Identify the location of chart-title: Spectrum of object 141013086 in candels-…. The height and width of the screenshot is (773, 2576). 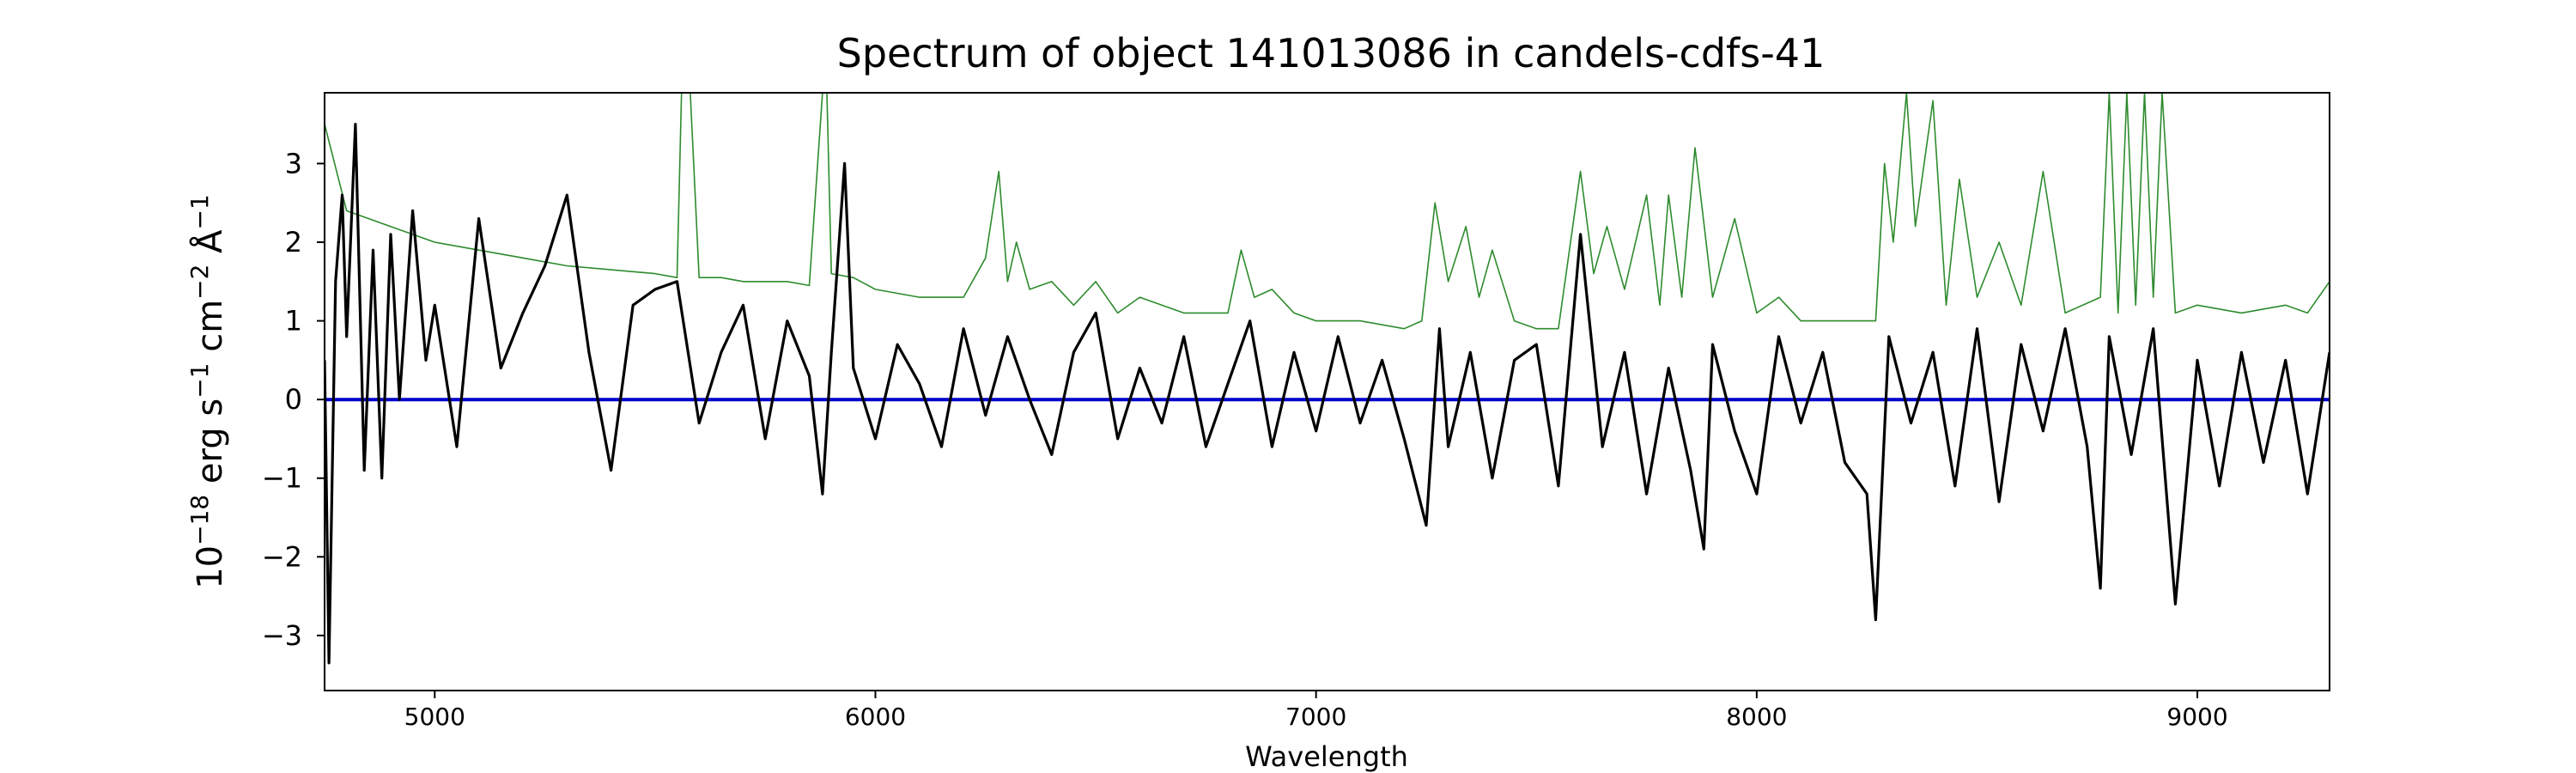
(1331, 53).